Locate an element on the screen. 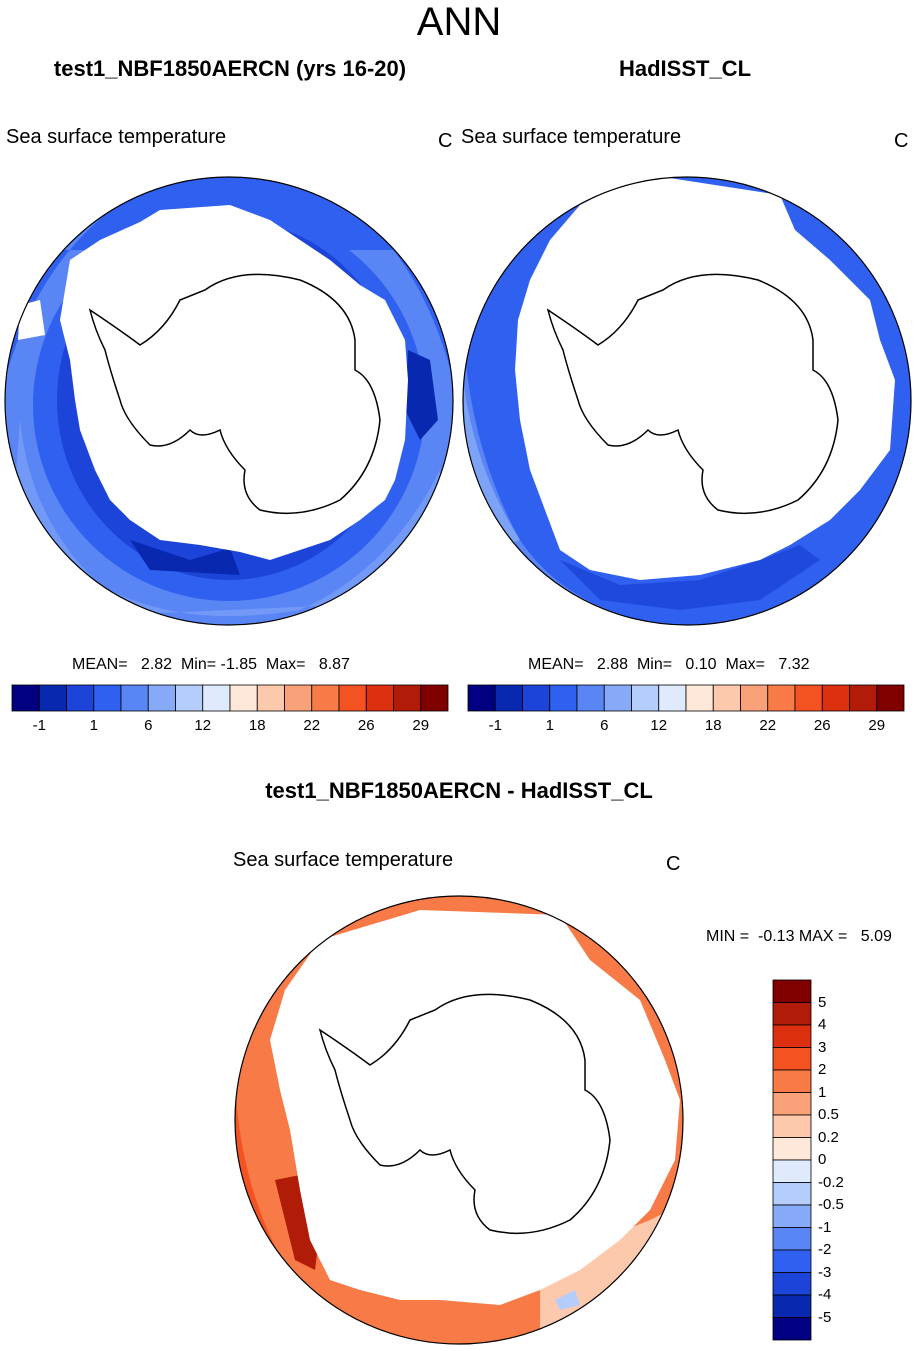 This screenshot has width=918, height=1351. diff-field-label: Sea surface temperature is located at coordinates (343, 860).